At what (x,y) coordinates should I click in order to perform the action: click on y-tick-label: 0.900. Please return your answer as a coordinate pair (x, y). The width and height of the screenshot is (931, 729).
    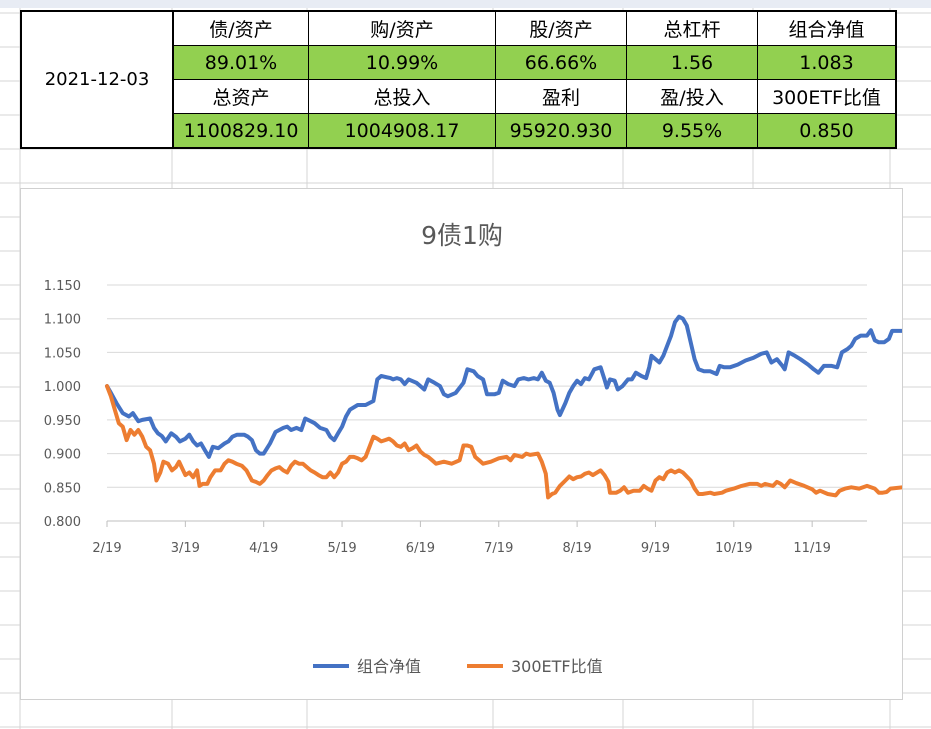
    Looking at the image, I should click on (62, 455).